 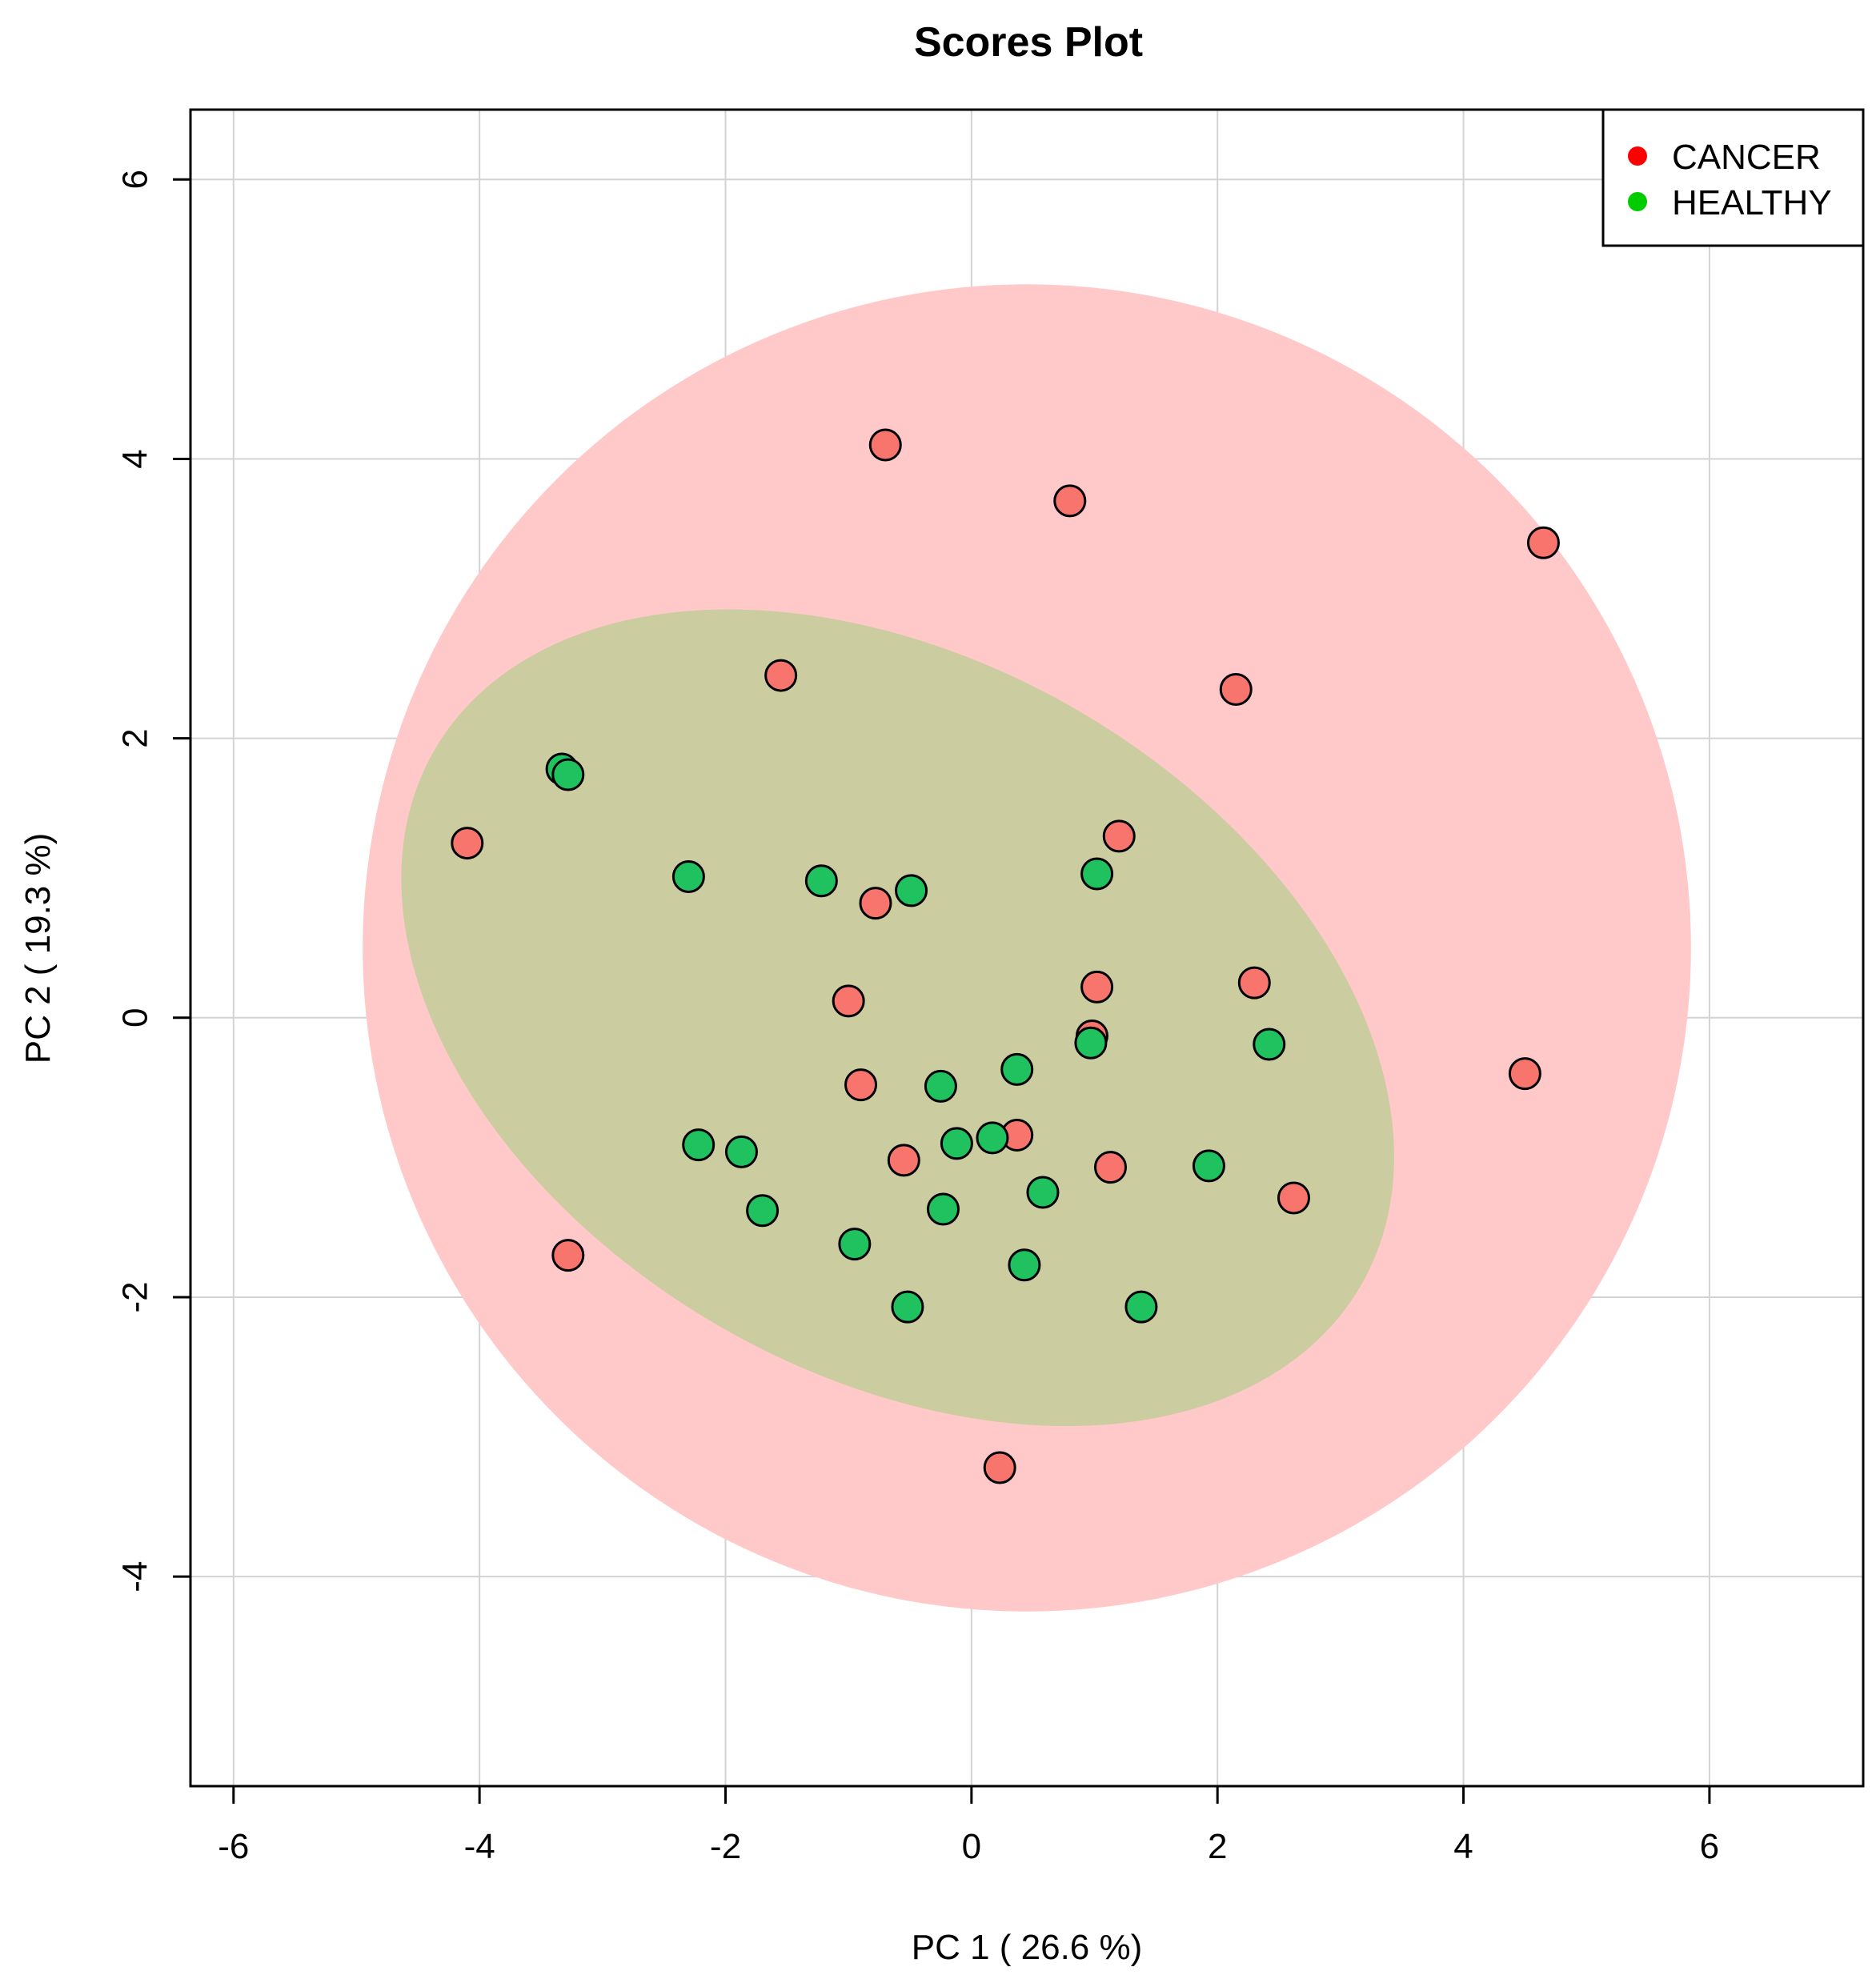 I want to click on y-axis-ticks: -4 -2 0 2 4 6, so click(x=153, y=881).